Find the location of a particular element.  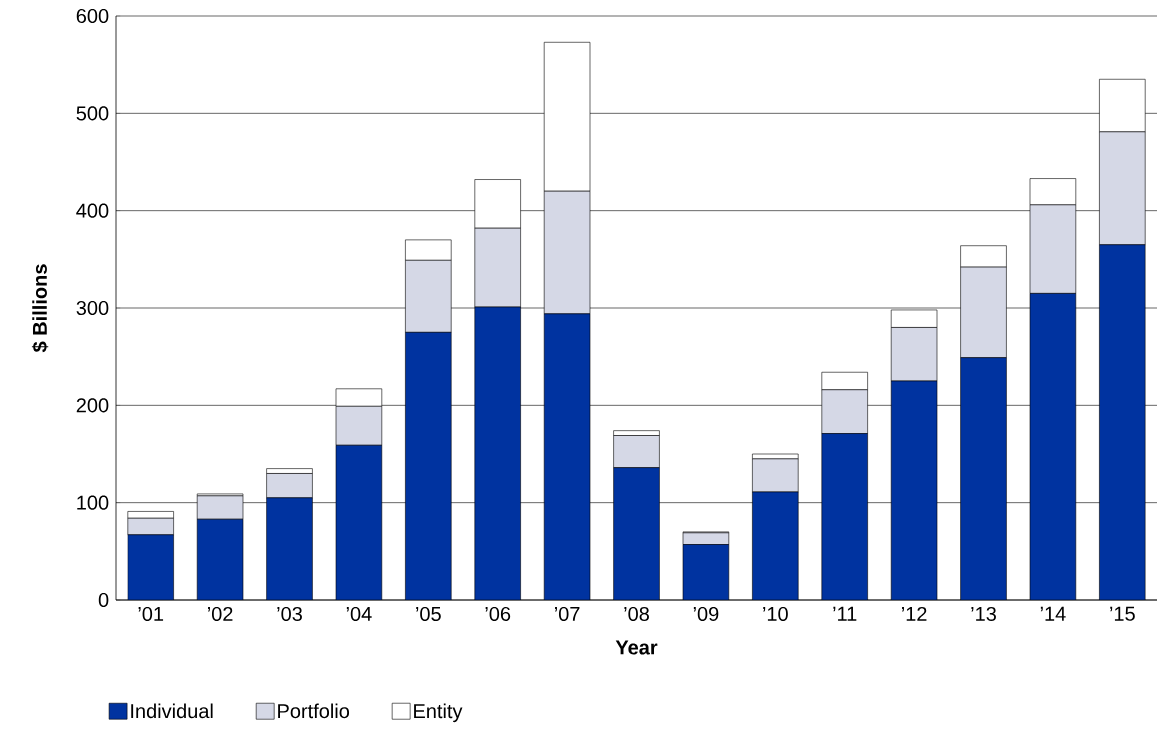

x-tick-label: ’14 is located at coordinates (1053, 613).